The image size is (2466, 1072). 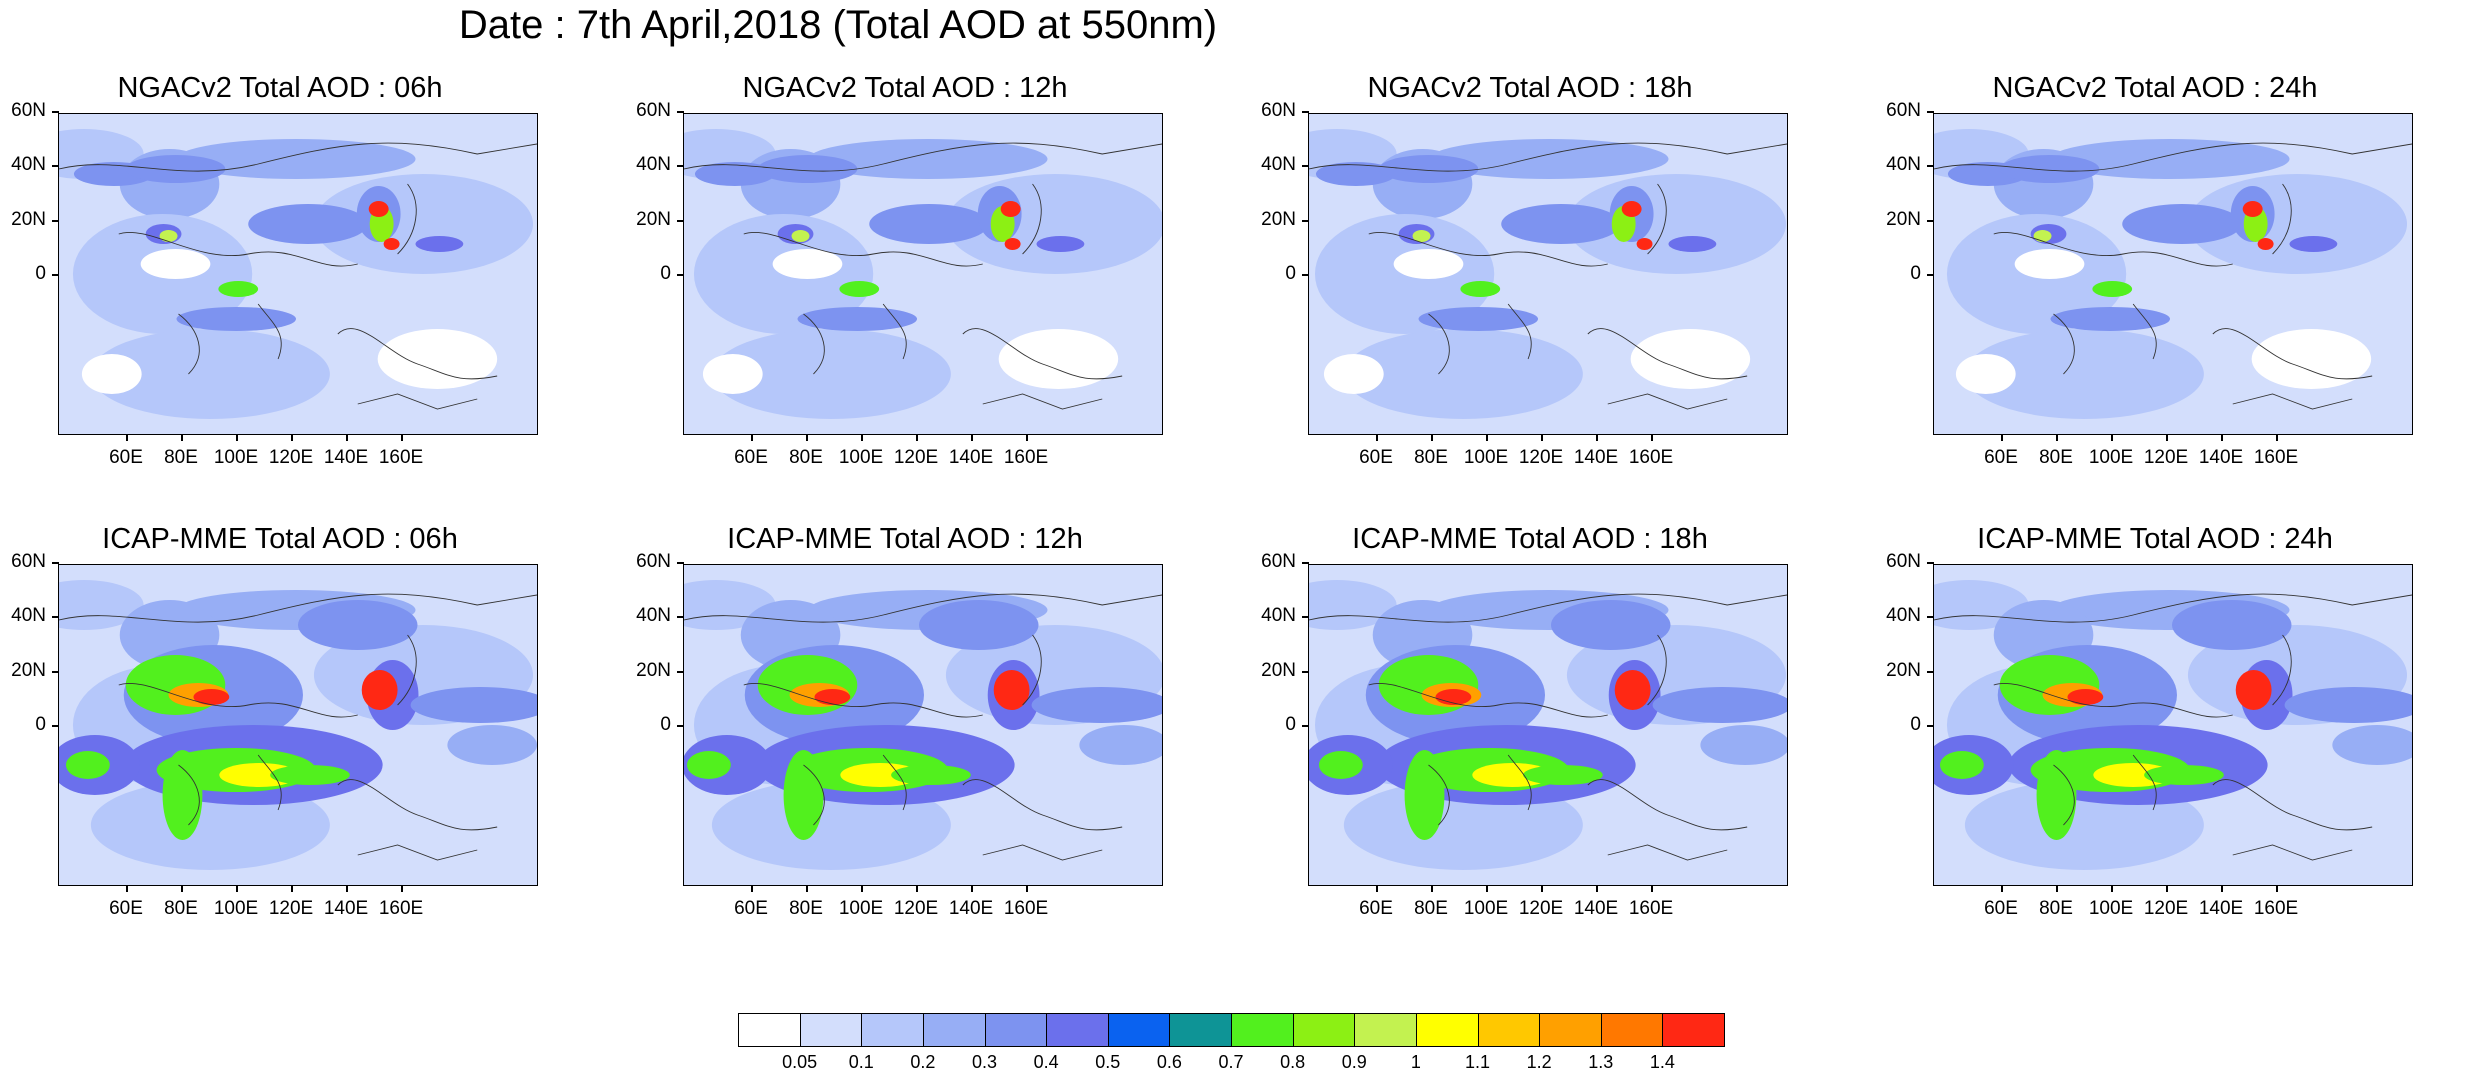 What do you see at coordinates (1354, 1062) in the screenshot?
I see `colorbar-label: 0.9` at bounding box center [1354, 1062].